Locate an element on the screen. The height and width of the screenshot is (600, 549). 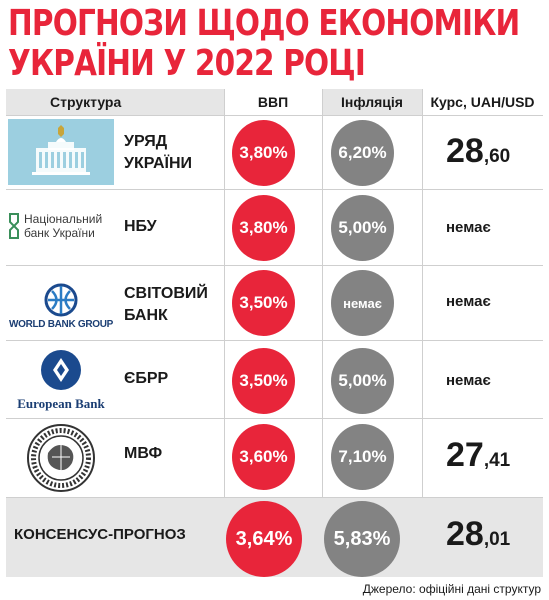
nbu-mark-icon is located at coordinates (14, 226).